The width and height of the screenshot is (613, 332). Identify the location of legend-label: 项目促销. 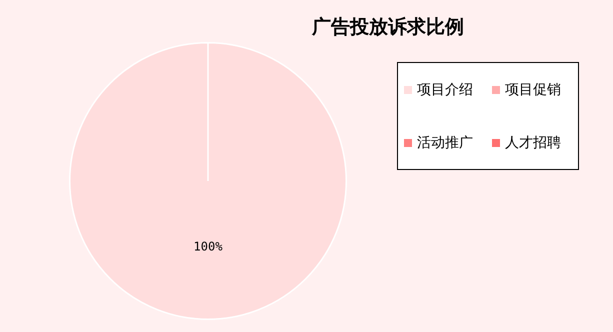
(533, 89).